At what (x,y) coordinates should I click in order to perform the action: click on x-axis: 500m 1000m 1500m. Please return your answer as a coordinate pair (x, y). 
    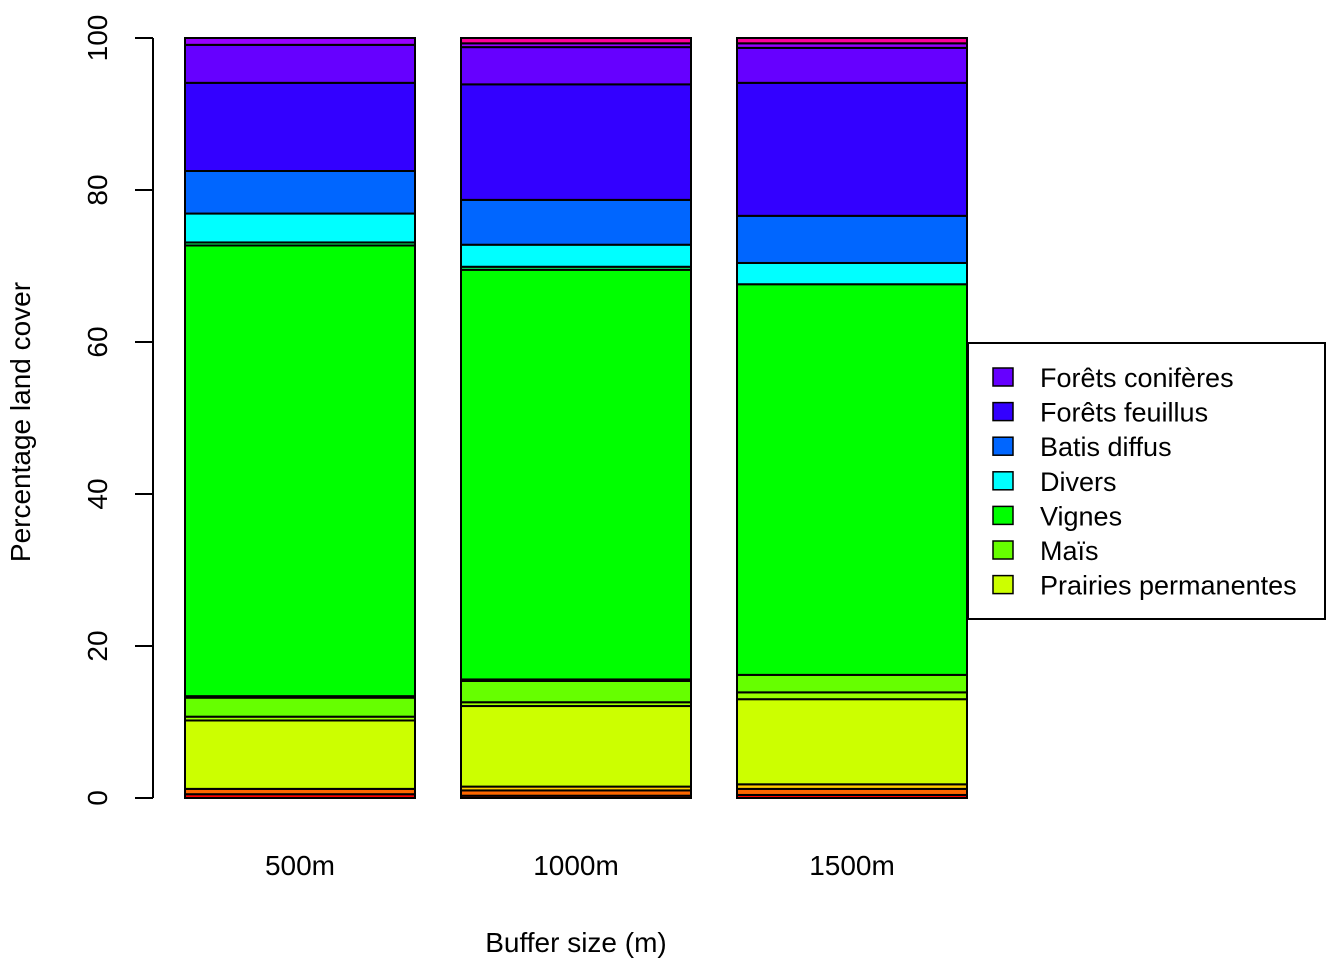
    Looking at the image, I should click on (580, 865).